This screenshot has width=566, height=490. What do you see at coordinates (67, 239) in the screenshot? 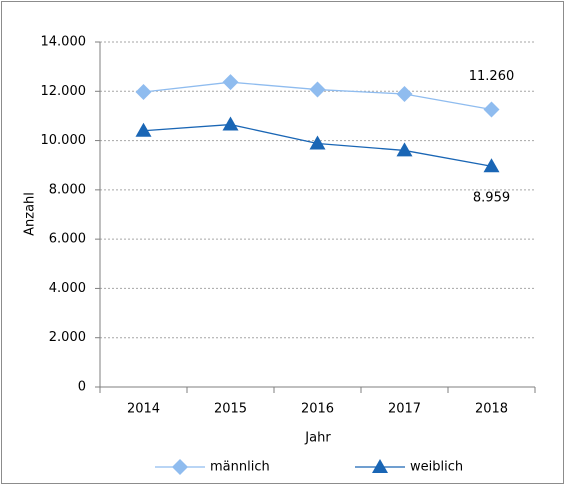
I see `y-tick-label: 6.000` at bounding box center [67, 239].